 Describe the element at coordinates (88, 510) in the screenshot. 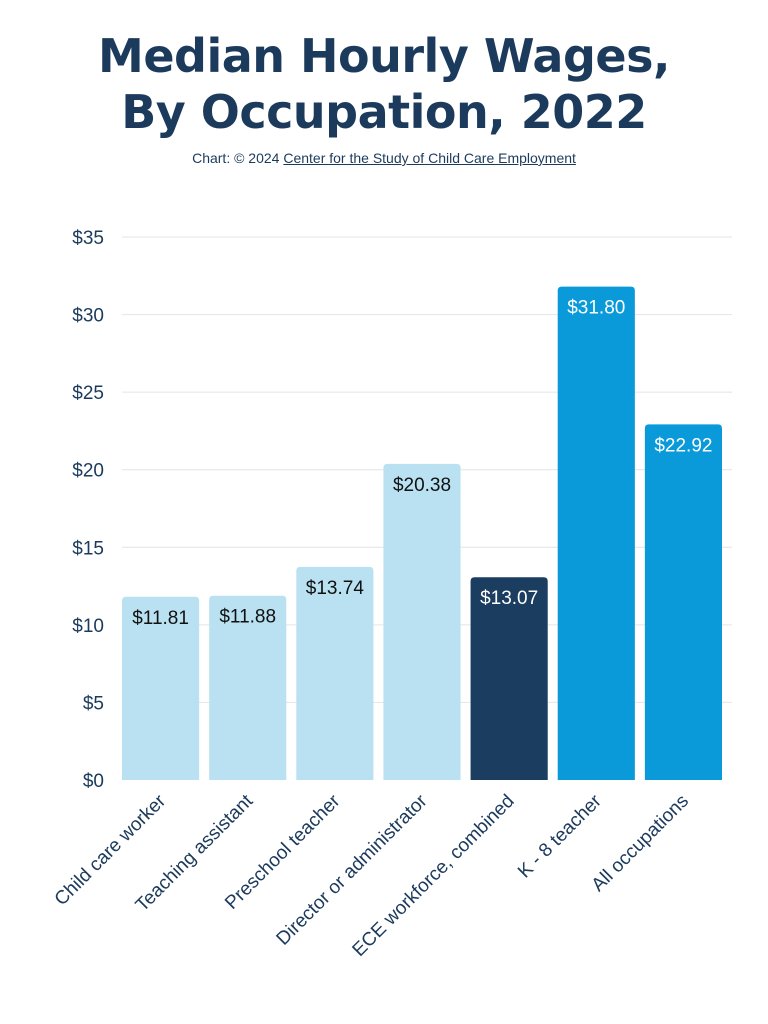

I see `y-axis: $0 $5 $10 $15 $20 $25 $30 $35` at that location.